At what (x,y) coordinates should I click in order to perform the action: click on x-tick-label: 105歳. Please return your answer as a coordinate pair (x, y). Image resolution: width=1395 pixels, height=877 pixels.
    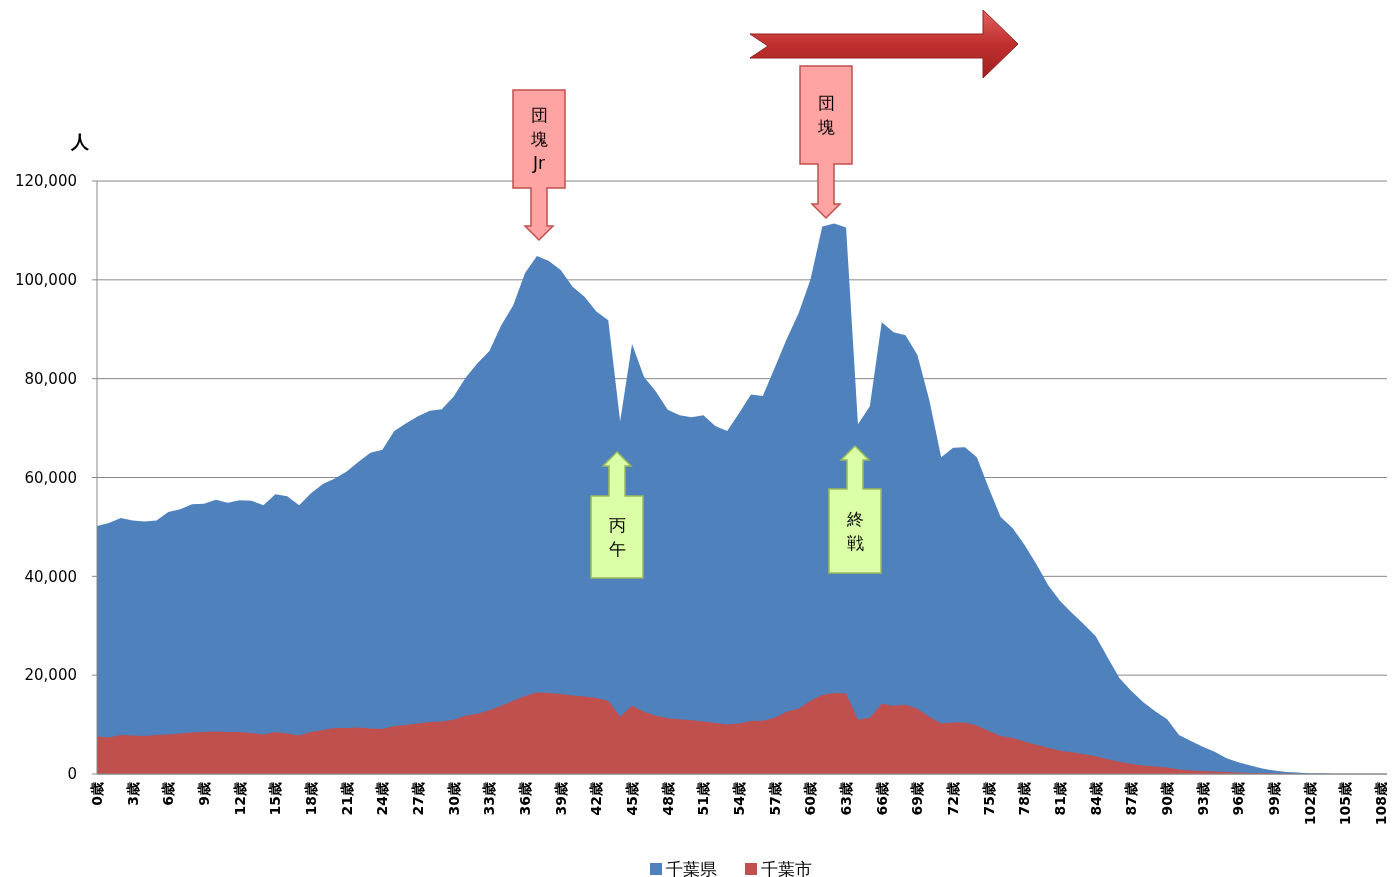
    Looking at the image, I should click on (1345, 804).